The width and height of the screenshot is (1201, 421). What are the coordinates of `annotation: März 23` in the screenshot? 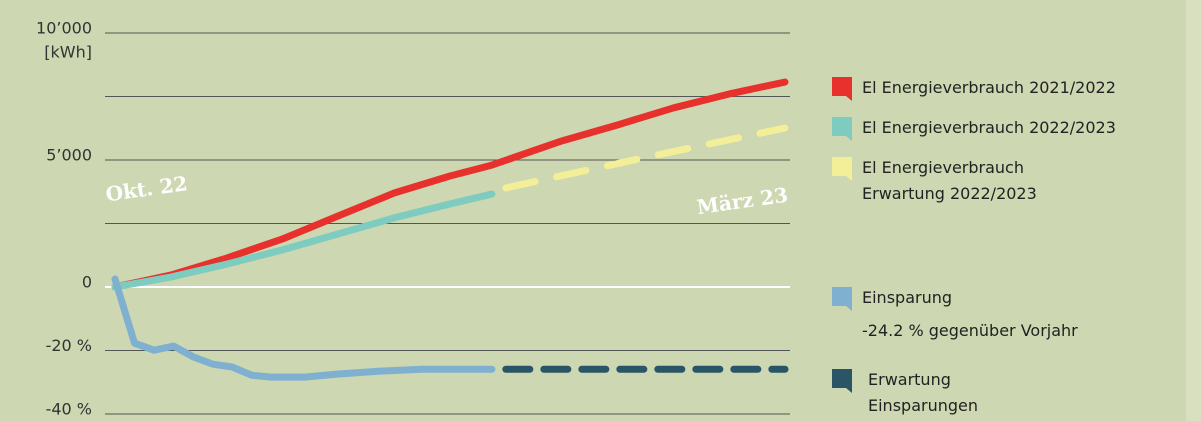 It's located at (742, 201).